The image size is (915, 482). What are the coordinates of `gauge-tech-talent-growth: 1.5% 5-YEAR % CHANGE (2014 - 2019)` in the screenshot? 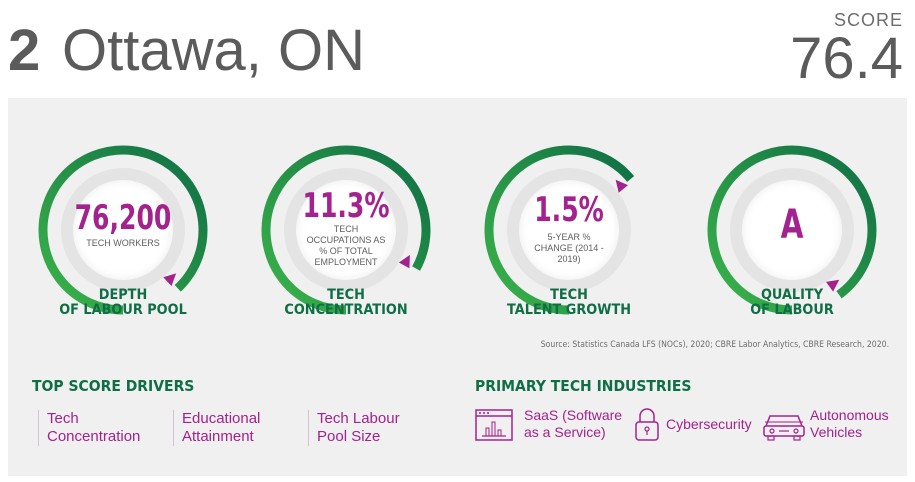 It's located at (569, 230).